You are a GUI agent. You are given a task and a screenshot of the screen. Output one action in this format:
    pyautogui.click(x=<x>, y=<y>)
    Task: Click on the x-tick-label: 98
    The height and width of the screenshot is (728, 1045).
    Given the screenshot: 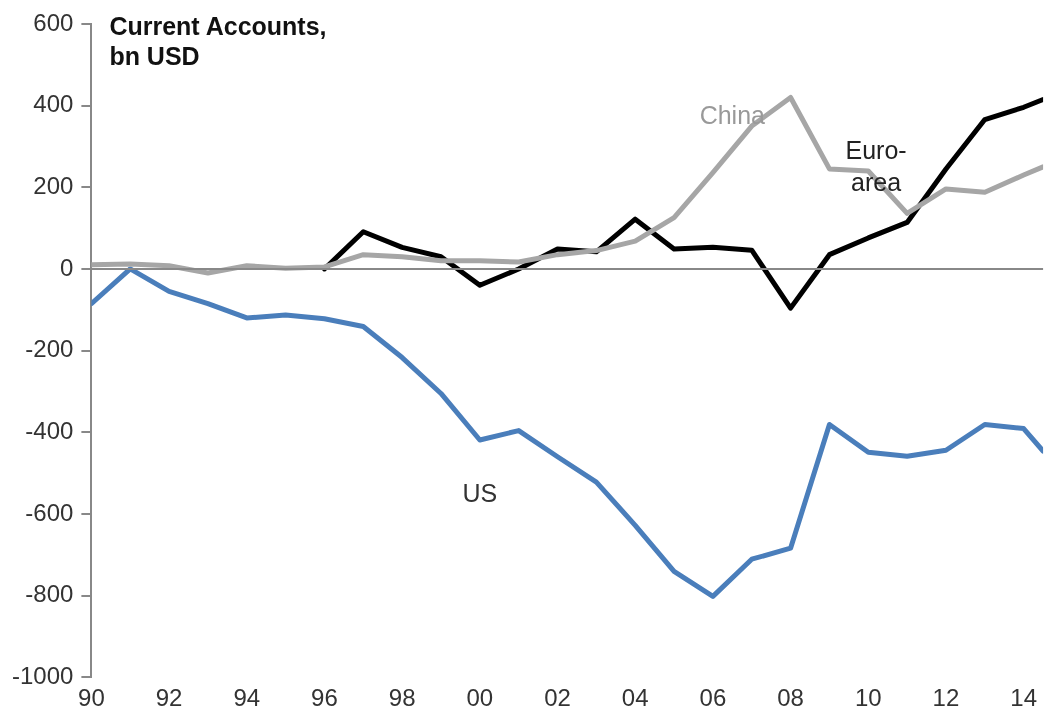 What is the action you would take?
    pyautogui.click(x=402, y=698)
    